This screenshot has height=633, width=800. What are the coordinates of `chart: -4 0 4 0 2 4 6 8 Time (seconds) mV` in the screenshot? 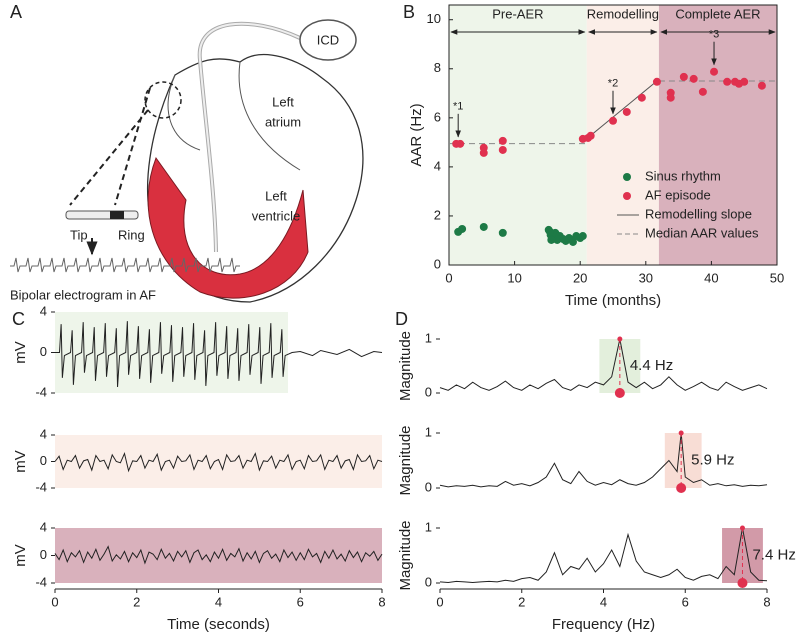 It's located at (199, 576).